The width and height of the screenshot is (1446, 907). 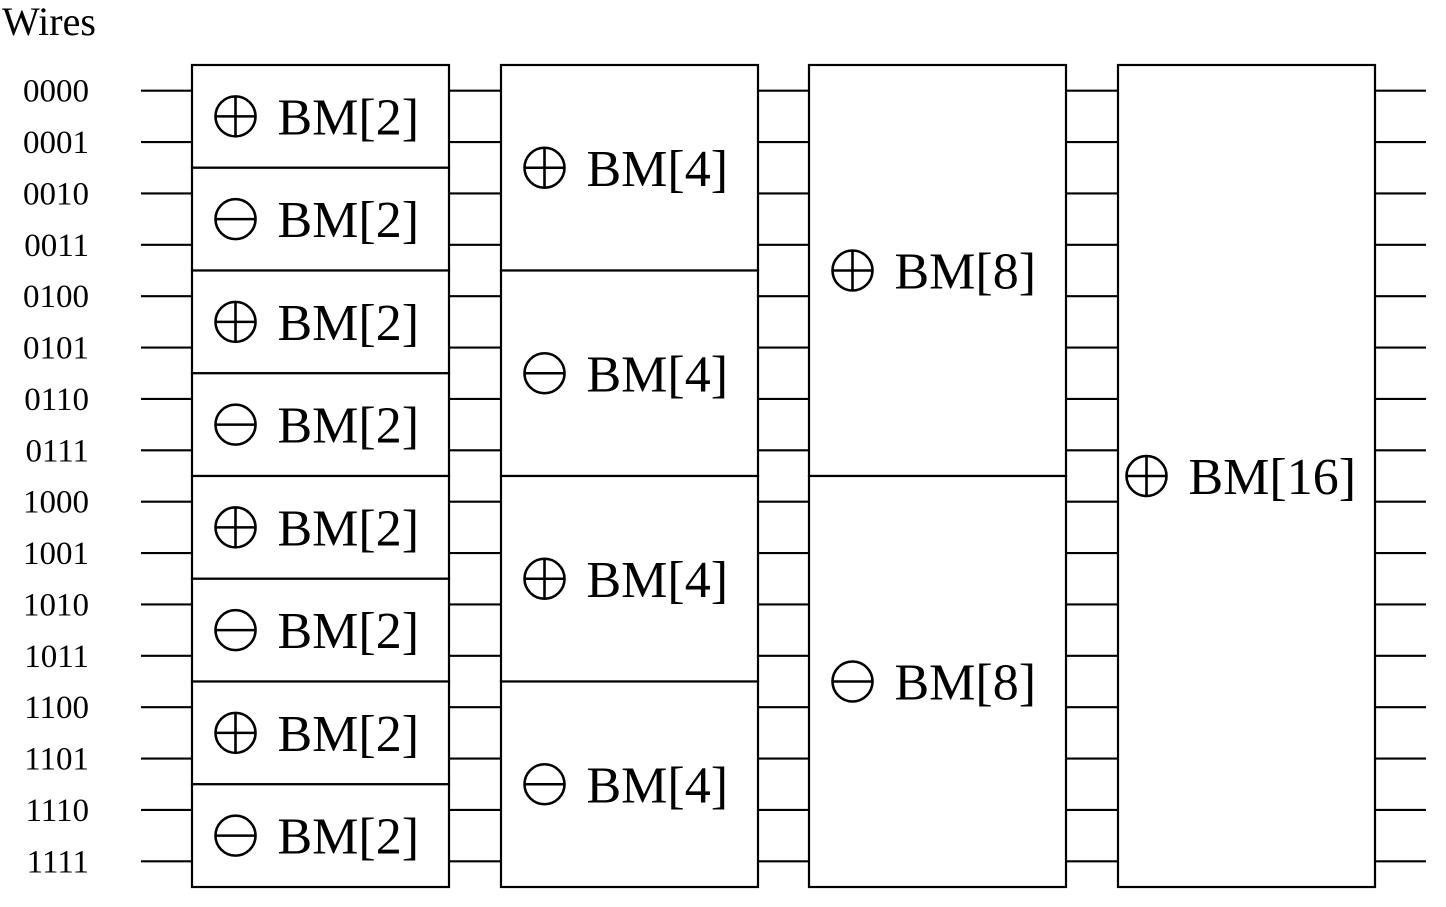 I want to click on wire-label: 0010, so click(x=56, y=194).